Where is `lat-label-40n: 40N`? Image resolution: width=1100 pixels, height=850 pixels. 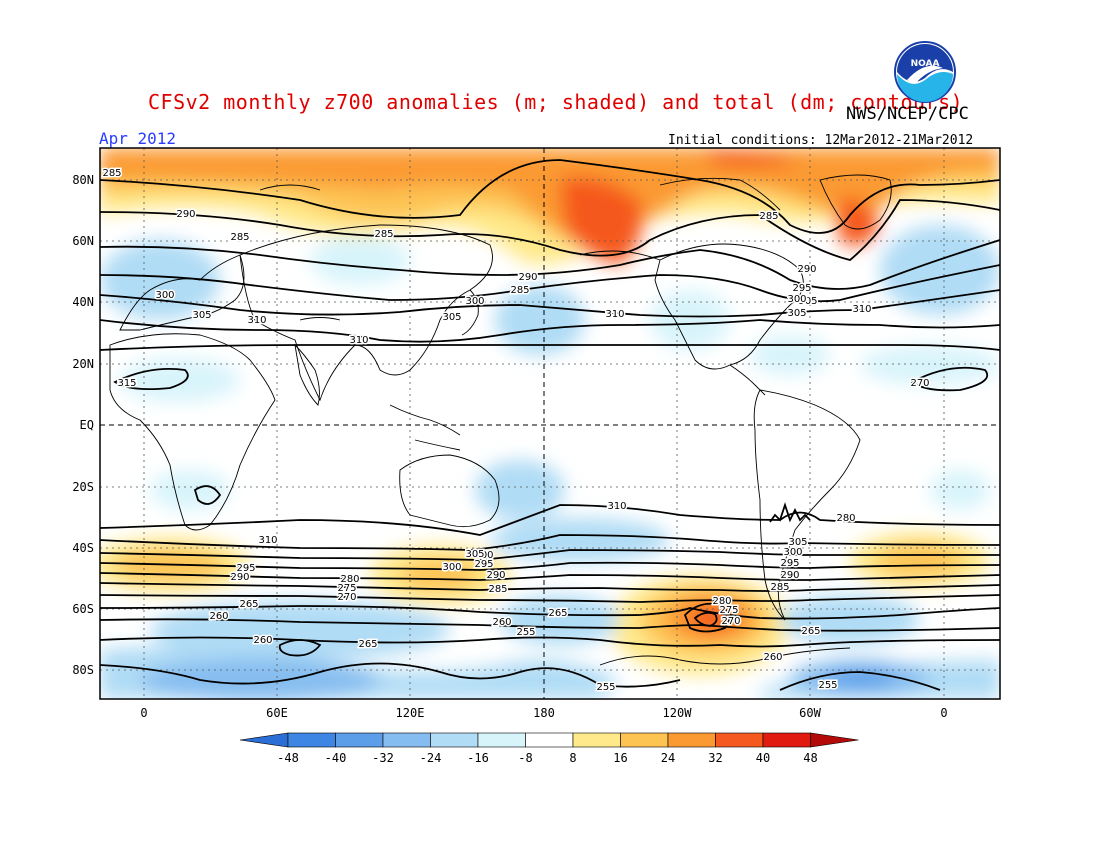
lat-label-40n: 40N is located at coordinates (83, 302).